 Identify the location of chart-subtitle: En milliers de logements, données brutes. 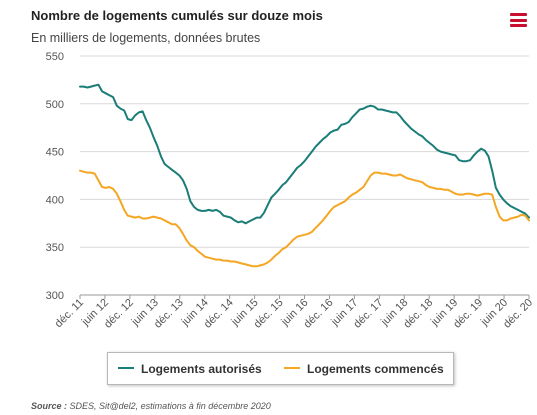
(146, 38).